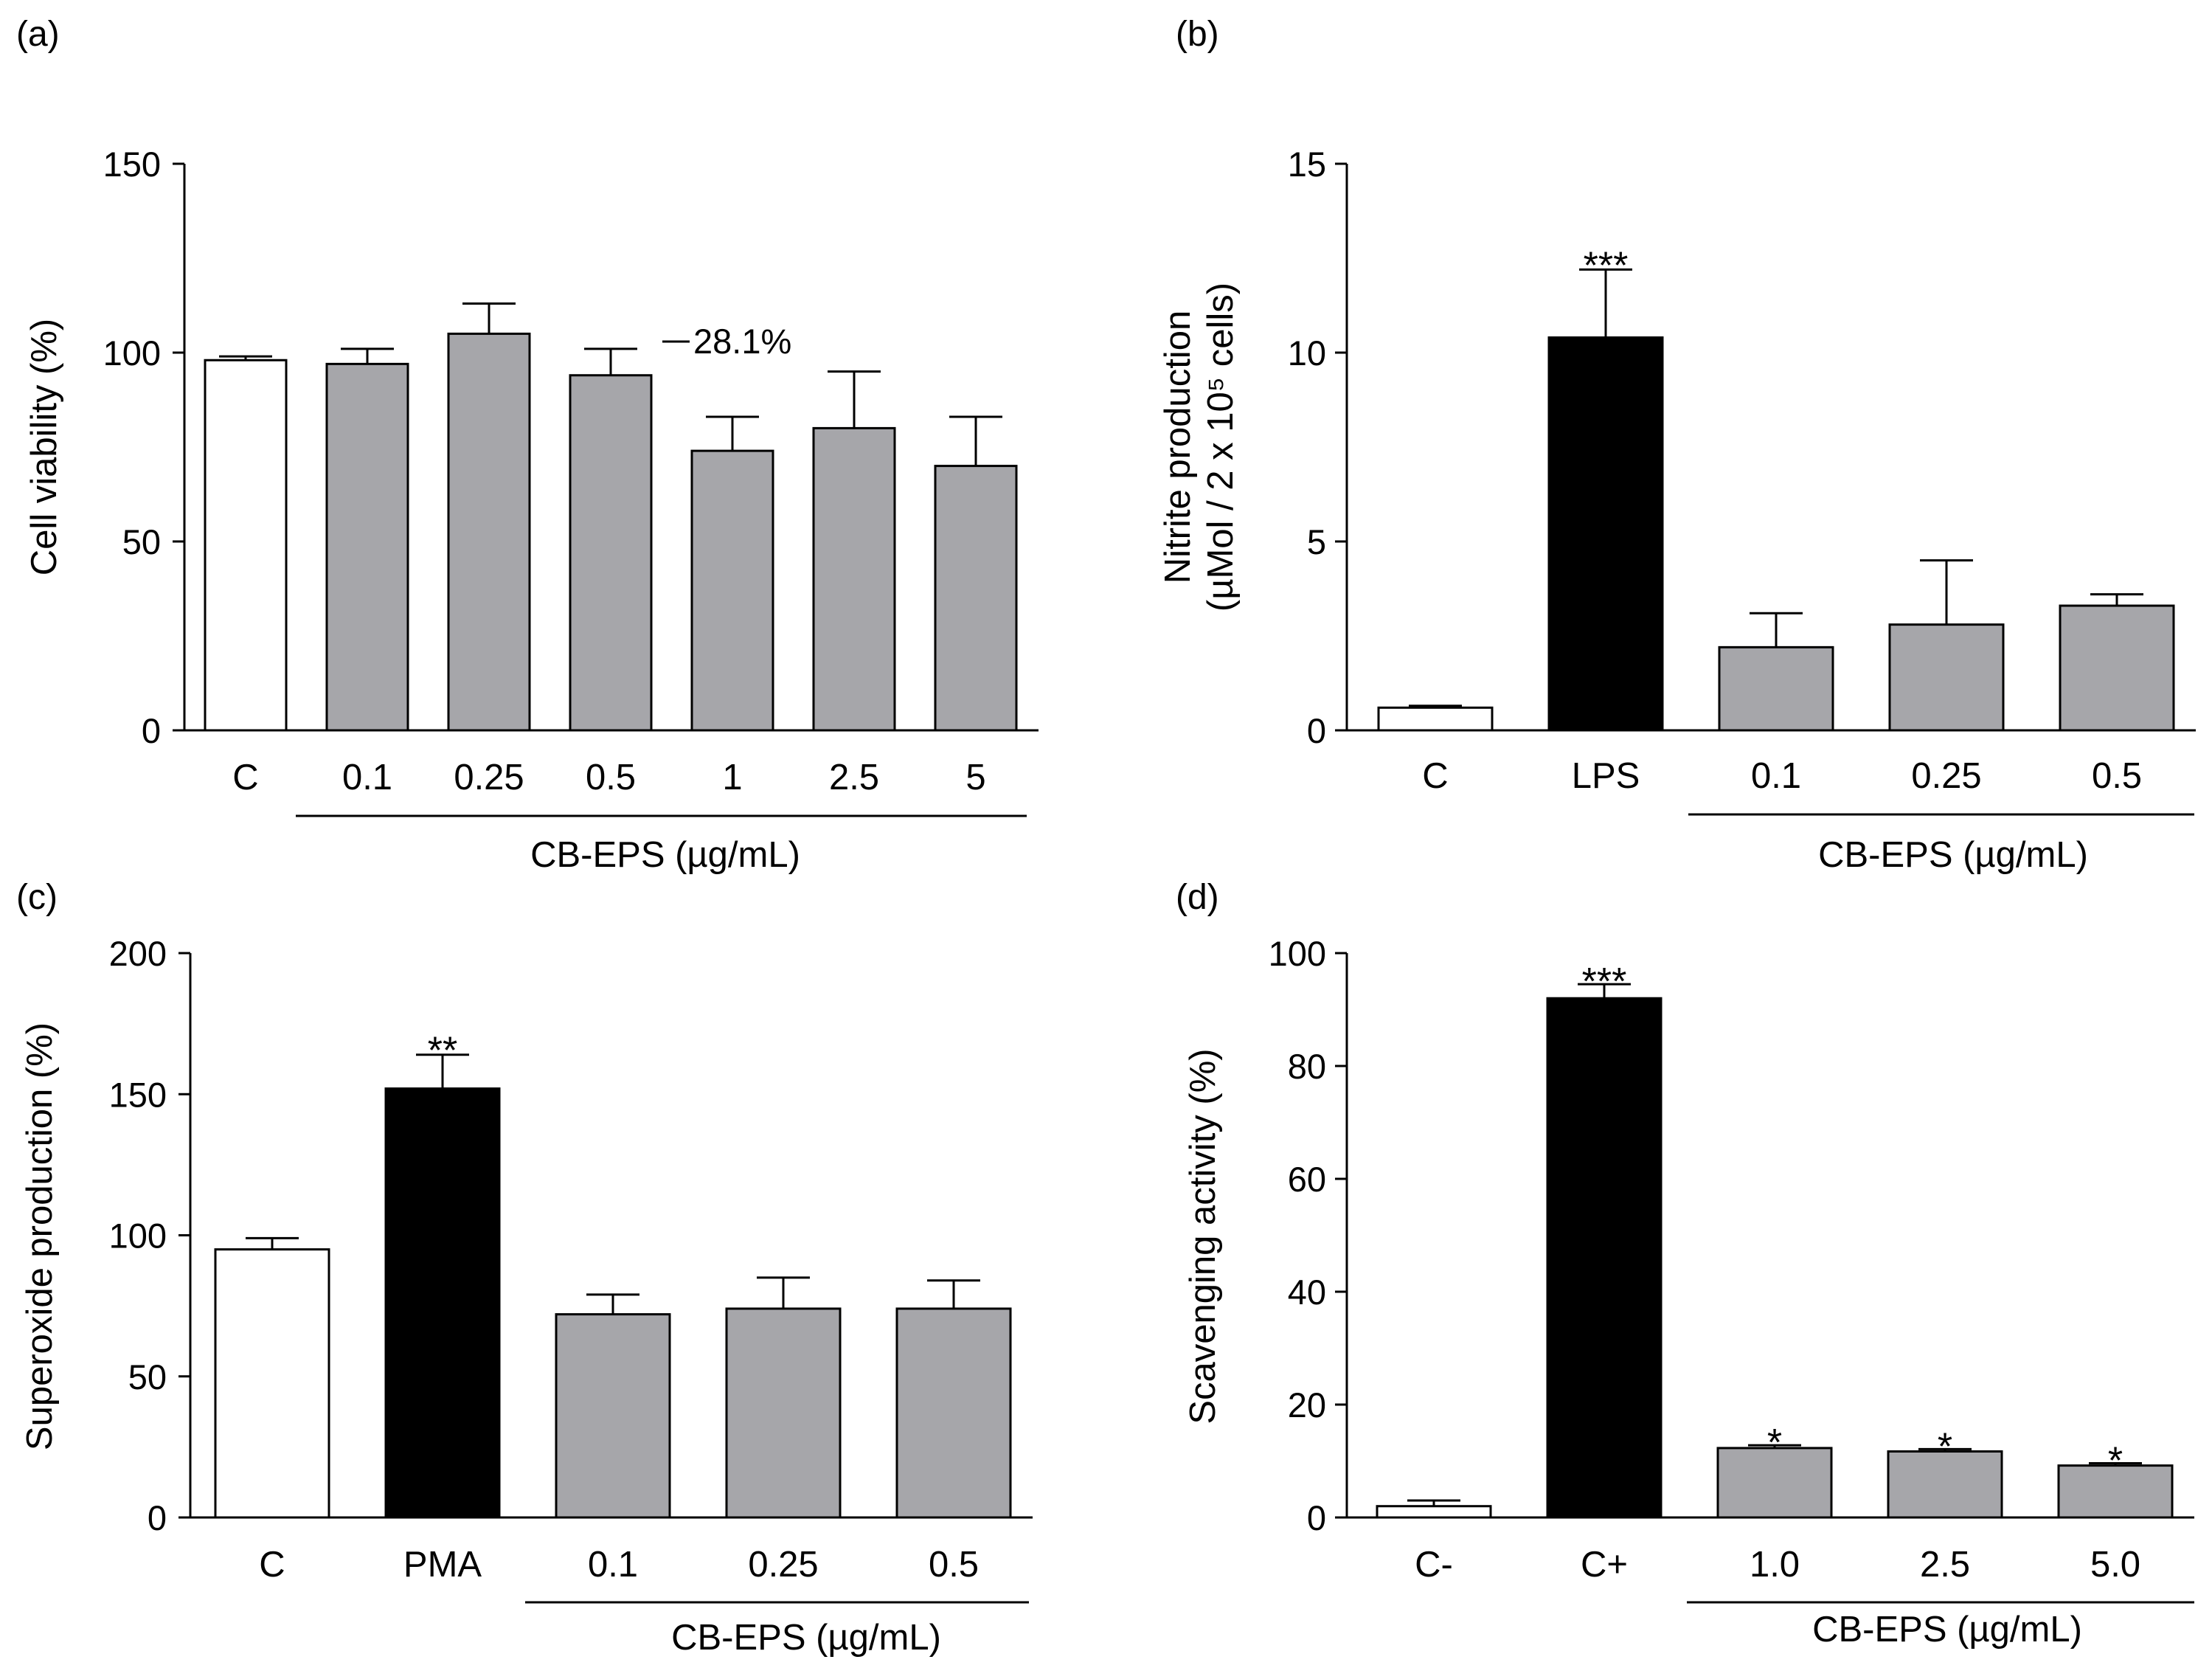 This screenshot has height=1665, width=2212. What do you see at coordinates (1307, 353) in the screenshot?
I see `y-tick-label: 10` at bounding box center [1307, 353].